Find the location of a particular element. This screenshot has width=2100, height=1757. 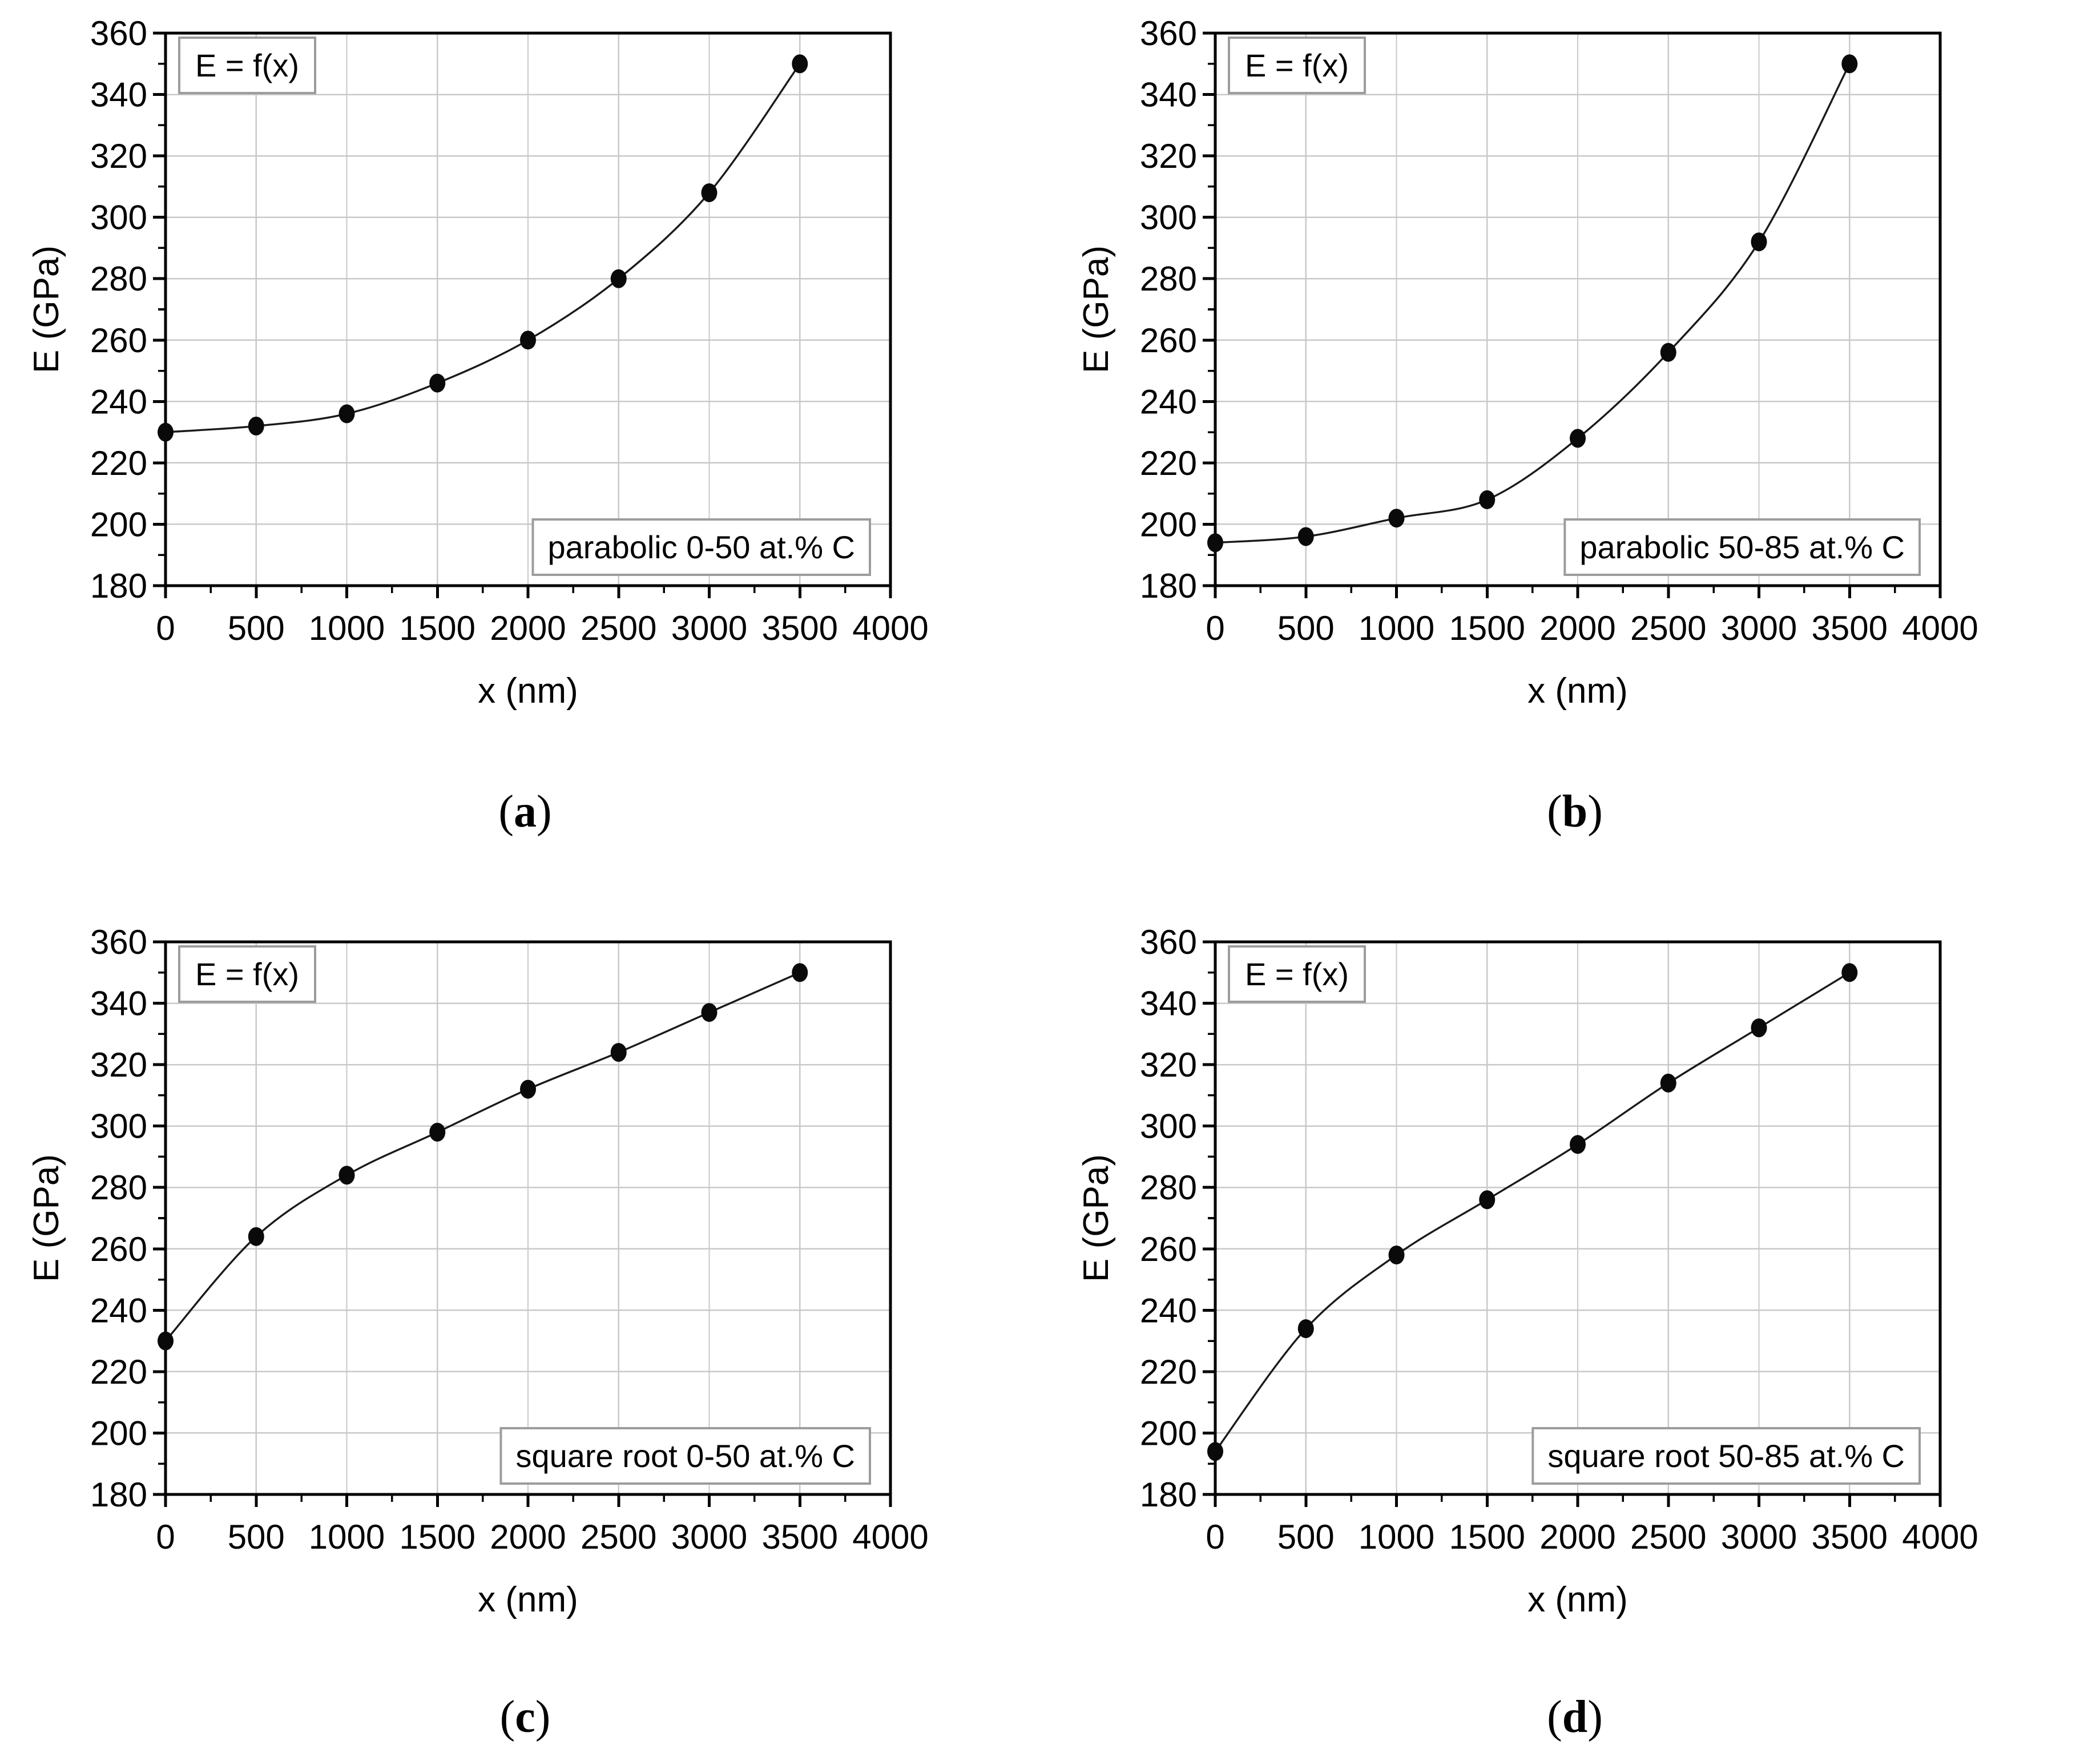

caption-a-close: ) is located at coordinates (544, 812).